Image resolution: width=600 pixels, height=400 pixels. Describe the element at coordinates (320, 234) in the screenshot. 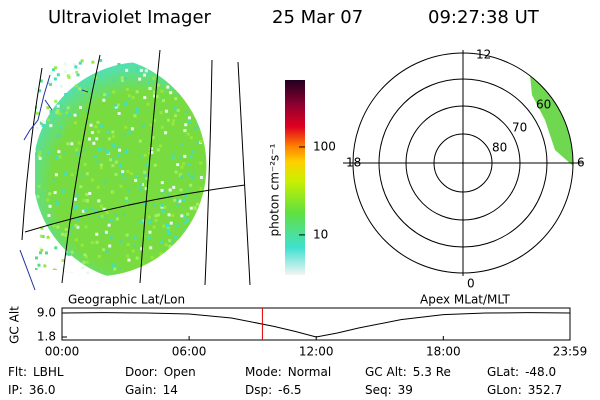

I see `colorbar-tick-label: 10` at that location.